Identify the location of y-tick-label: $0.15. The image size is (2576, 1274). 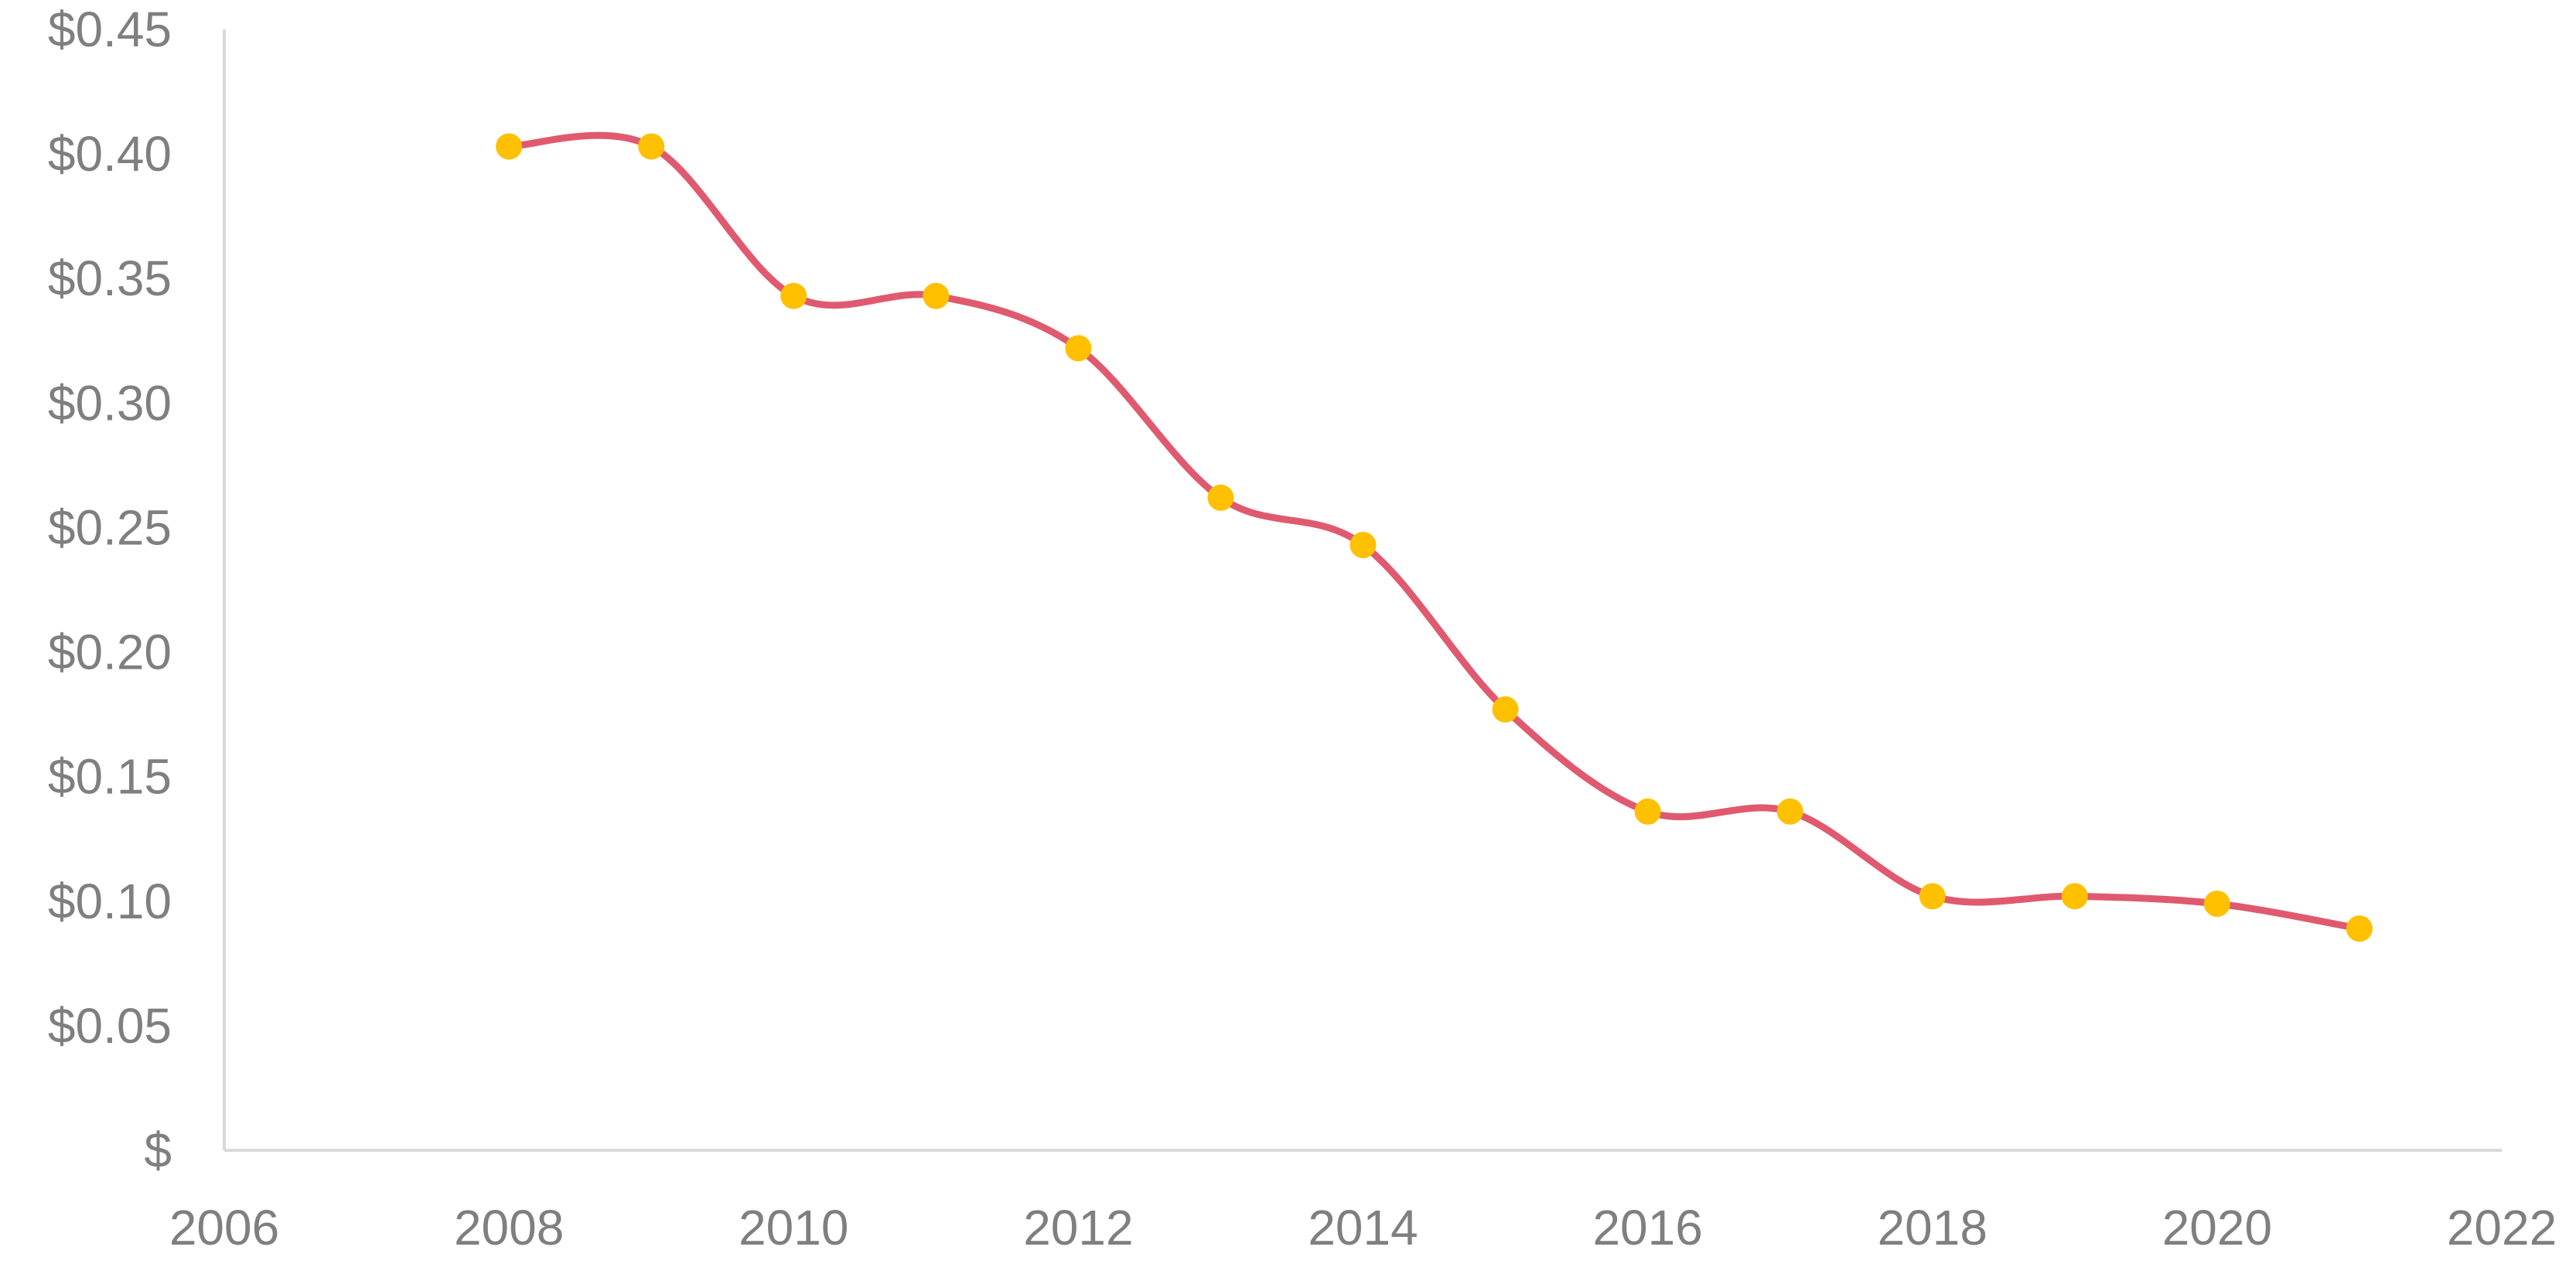
(110, 777).